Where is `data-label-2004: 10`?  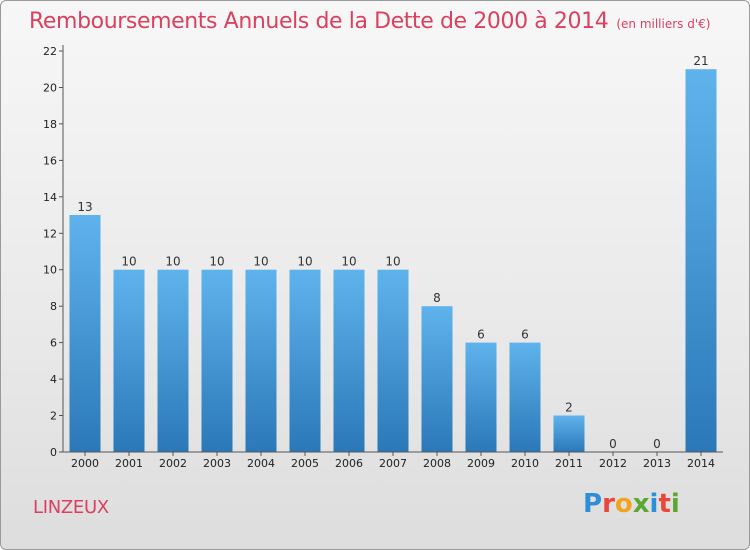
data-label-2004: 10 is located at coordinates (260, 262).